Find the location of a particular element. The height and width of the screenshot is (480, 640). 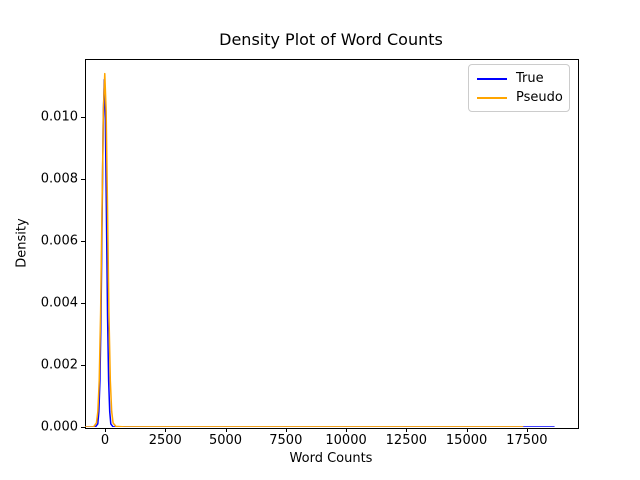

x-tick-label: 0 is located at coordinates (105, 440).